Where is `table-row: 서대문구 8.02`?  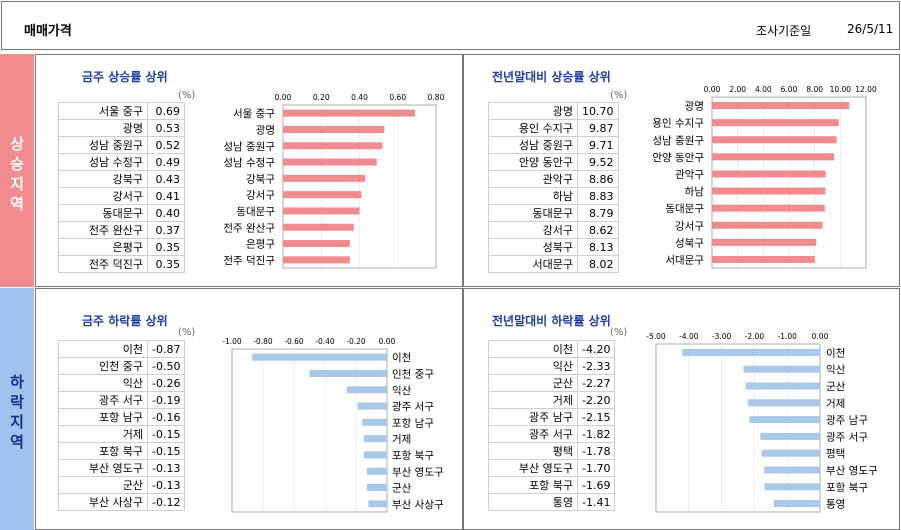 table-row: 서대문구 8.02 is located at coordinates (553, 264).